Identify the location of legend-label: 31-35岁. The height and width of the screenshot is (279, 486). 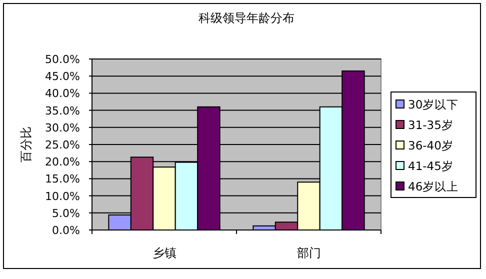
(431, 125).